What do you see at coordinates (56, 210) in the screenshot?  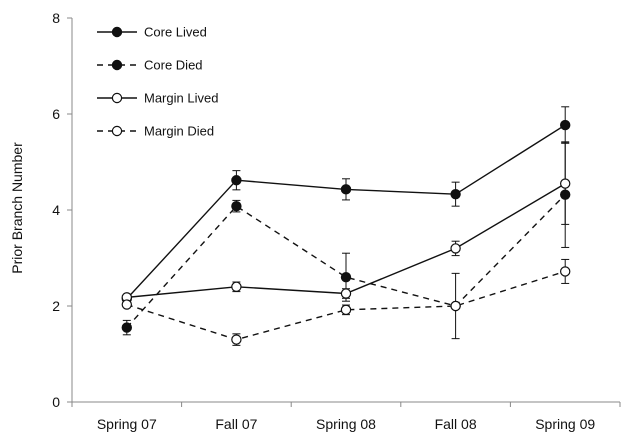 I see `y-tick-label: 4` at bounding box center [56, 210].